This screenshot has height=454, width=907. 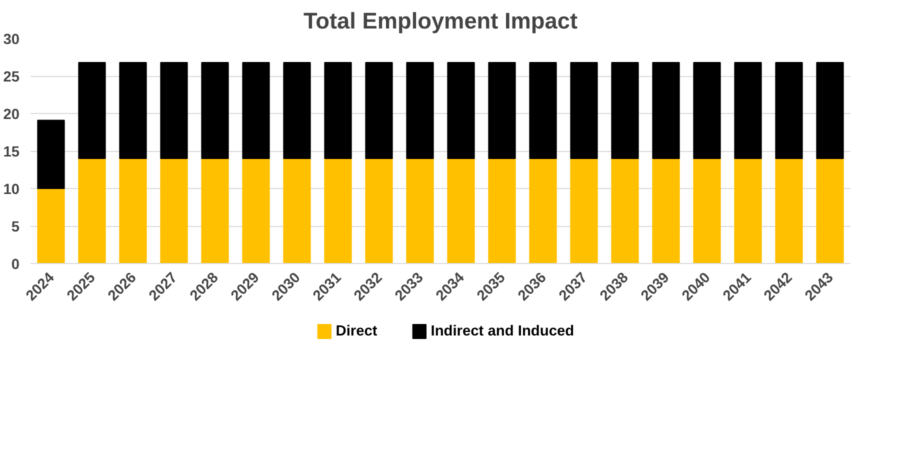 I want to click on chart-title: Total Employment Impact, so click(x=440, y=21).